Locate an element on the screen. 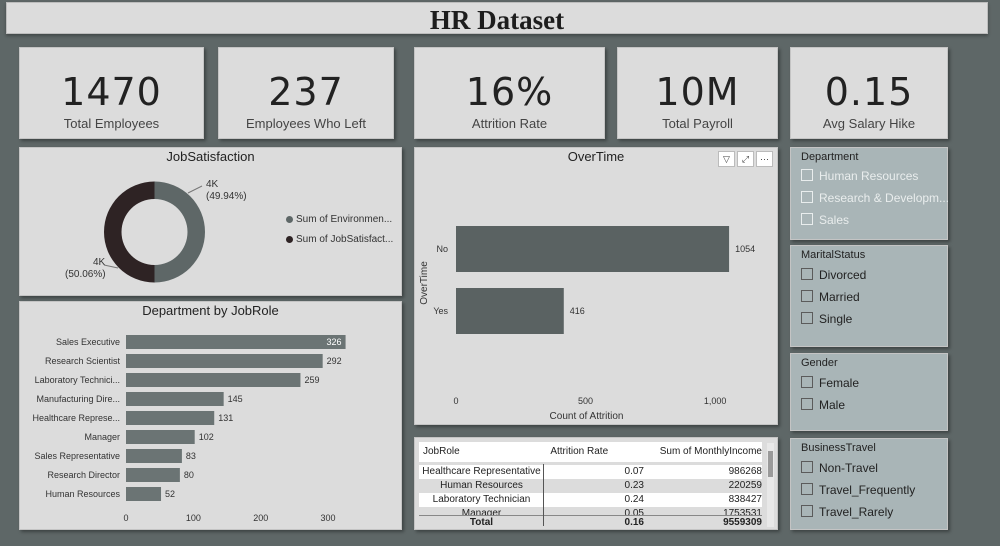 This screenshot has height=546, width=1000. kpi-avg-salary-hike: 0.15 Avg Salary Hike is located at coordinates (869, 93).